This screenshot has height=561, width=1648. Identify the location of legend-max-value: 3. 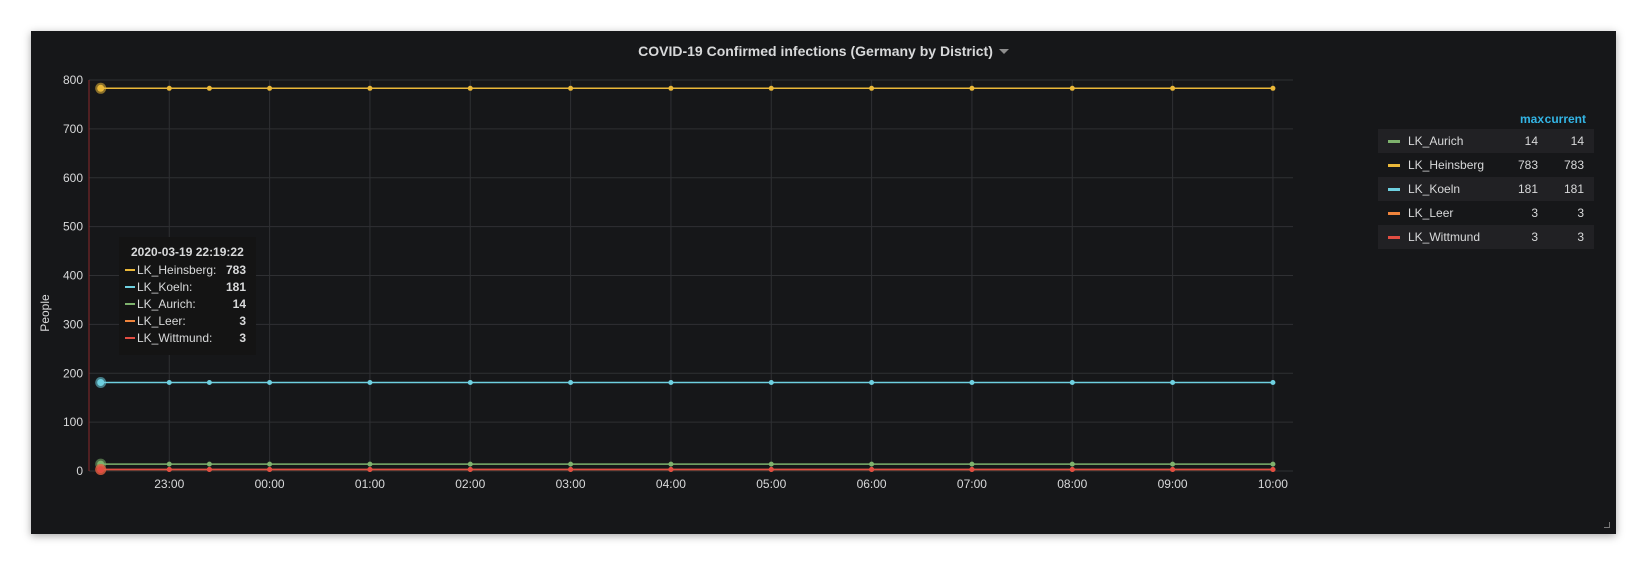
(1534, 213).